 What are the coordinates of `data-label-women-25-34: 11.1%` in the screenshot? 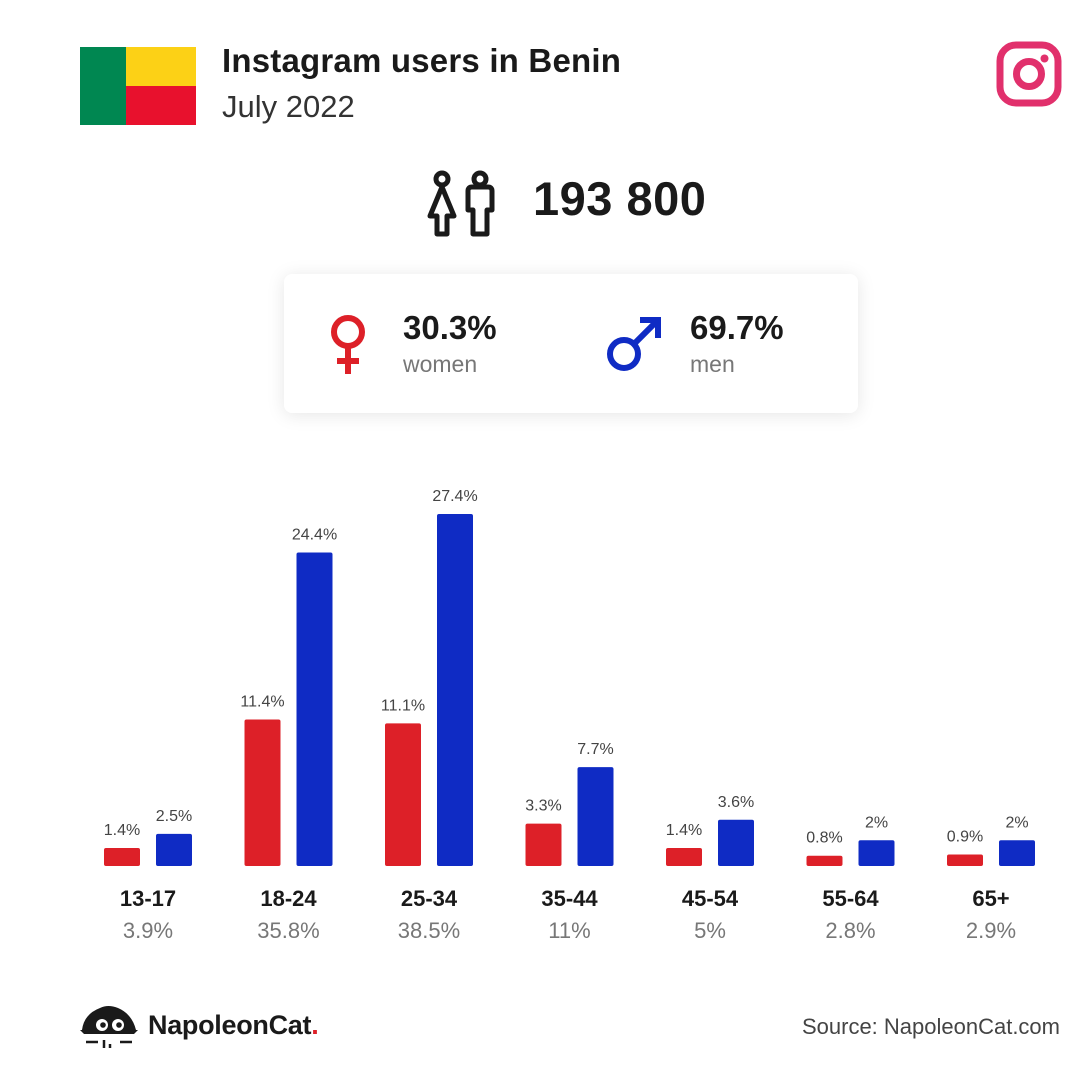 It's located at (403, 705).